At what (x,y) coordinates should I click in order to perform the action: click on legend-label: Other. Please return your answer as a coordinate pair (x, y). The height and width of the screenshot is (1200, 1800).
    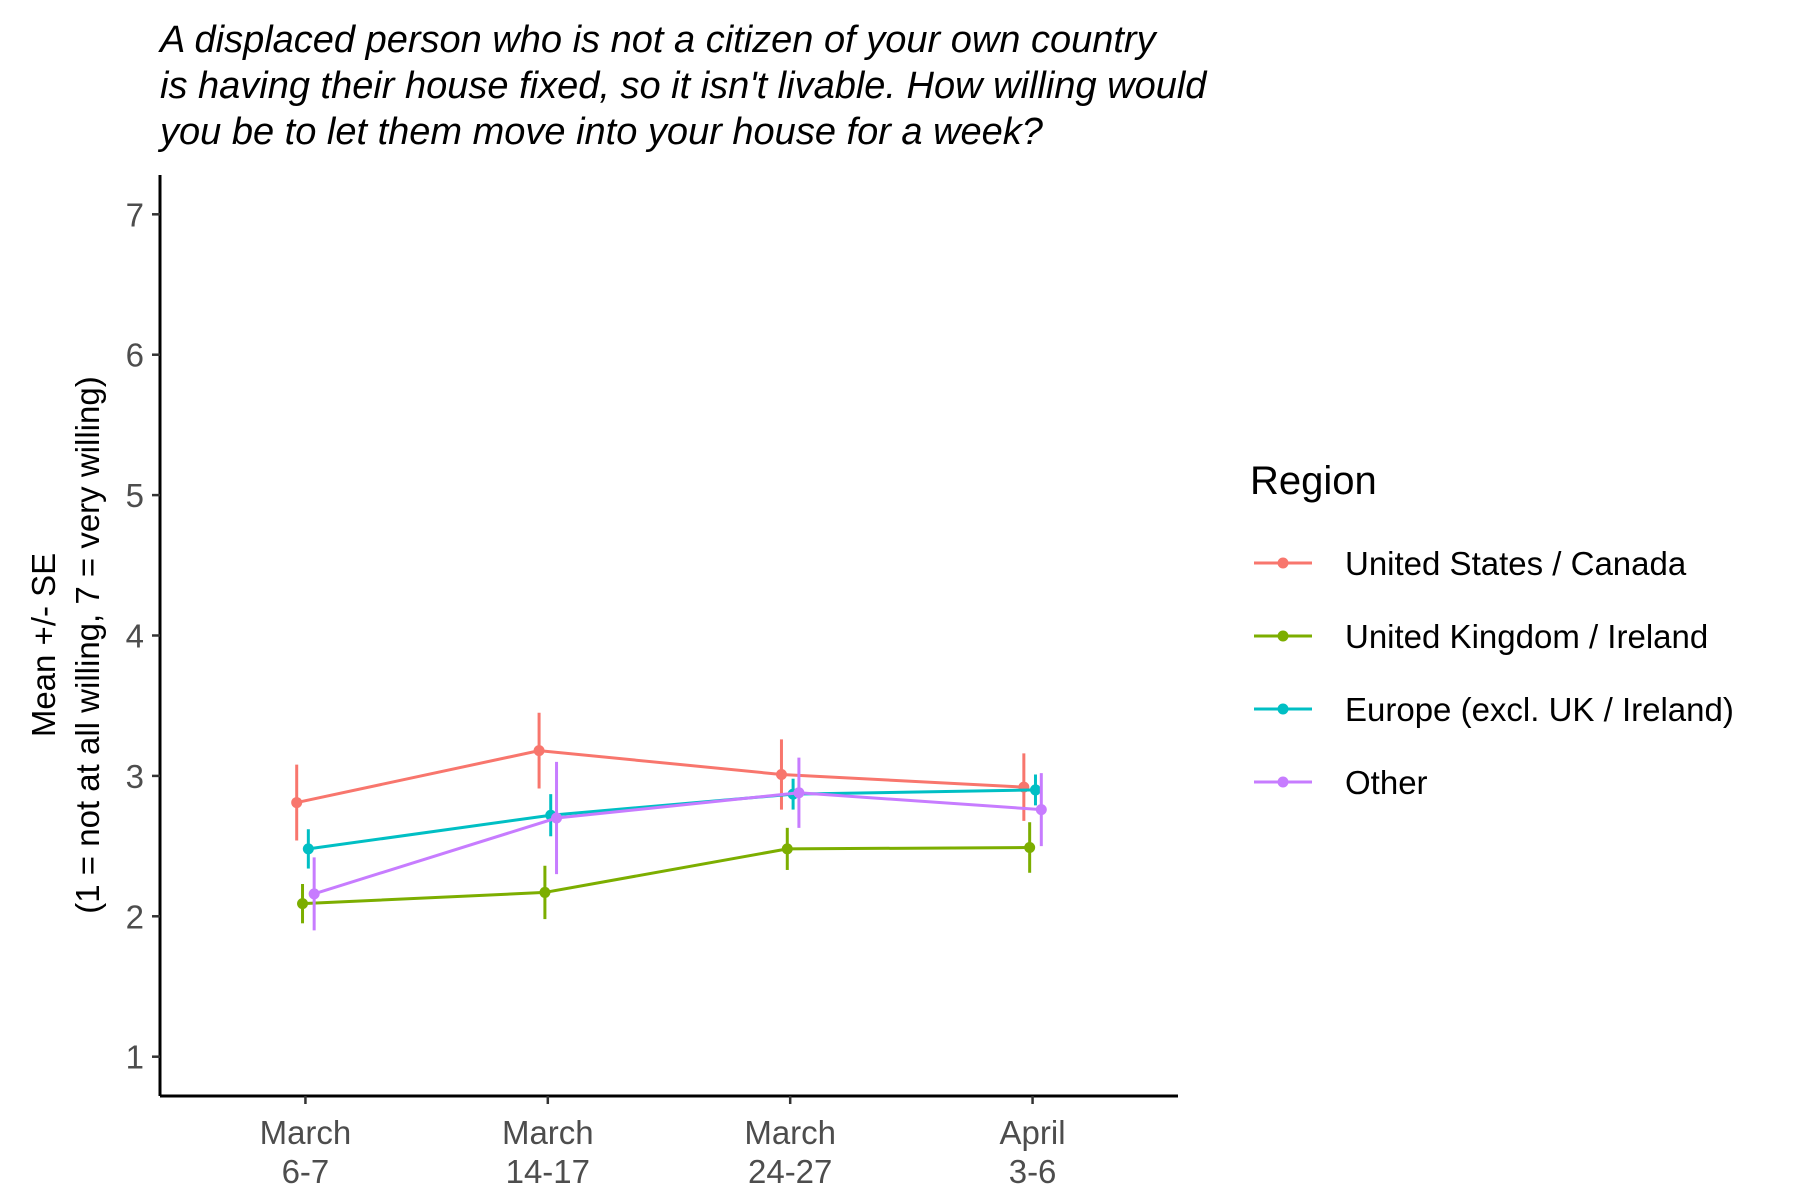
    Looking at the image, I should click on (1386, 782).